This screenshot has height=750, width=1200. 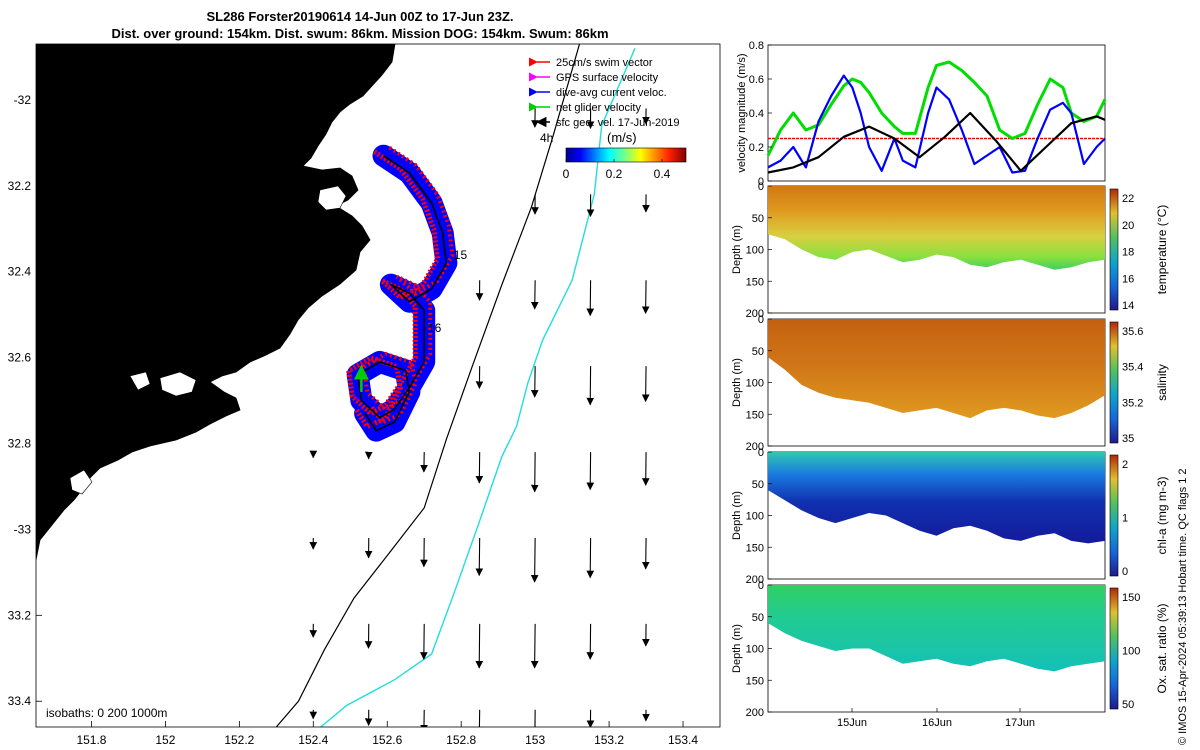 What do you see at coordinates (546, 138) in the screenshot?
I see `colorbar-note: 4h` at bounding box center [546, 138].